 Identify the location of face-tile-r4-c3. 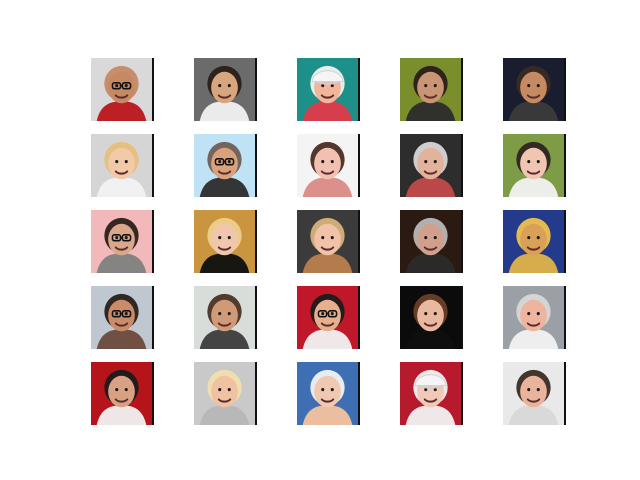
(328, 317).